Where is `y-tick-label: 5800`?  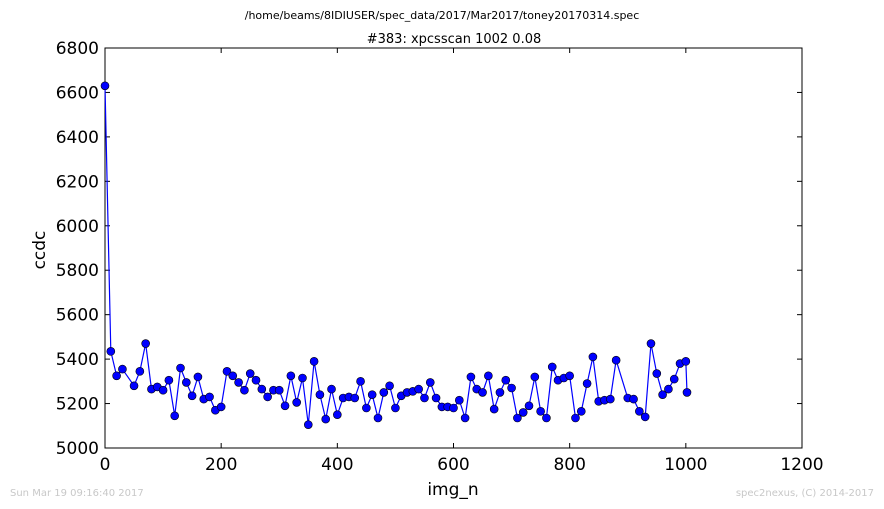 y-tick-label: 5800 is located at coordinates (77, 271).